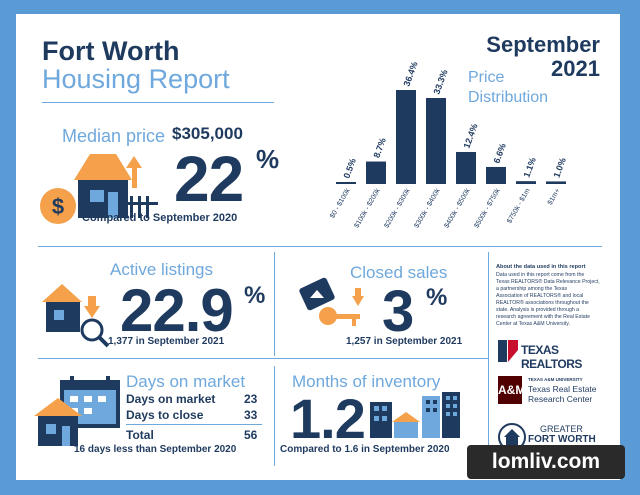  Describe the element at coordinates (457, 208) in the screenshot. I see `price-bar-category-4: $400k - $500k` at that location.